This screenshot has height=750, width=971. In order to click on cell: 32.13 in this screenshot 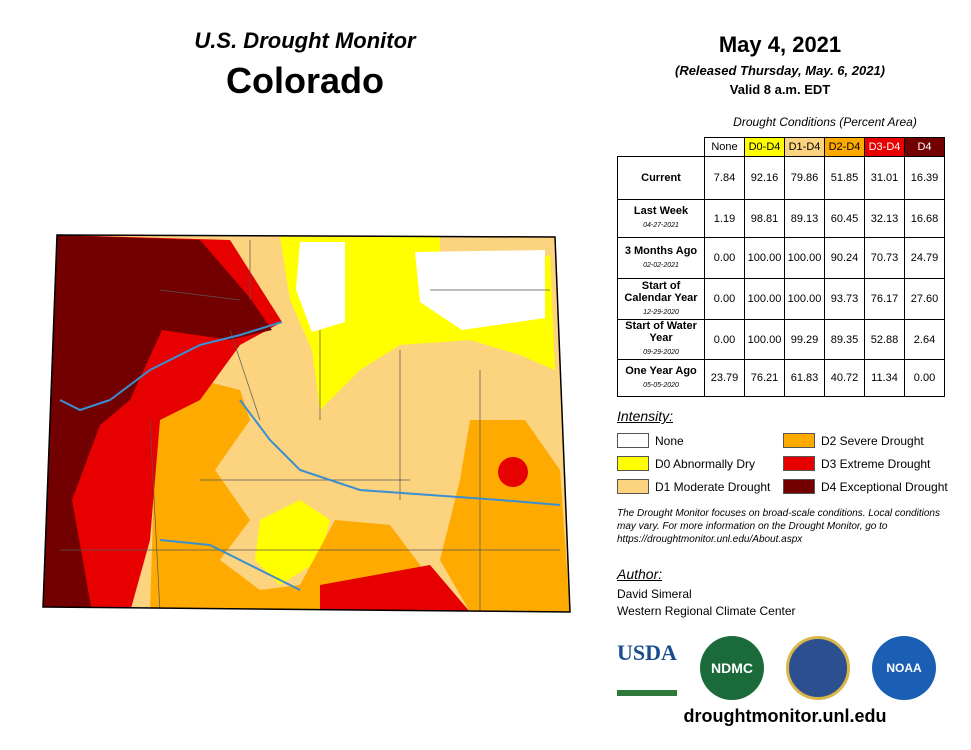, I will do `click(884, 218)`.